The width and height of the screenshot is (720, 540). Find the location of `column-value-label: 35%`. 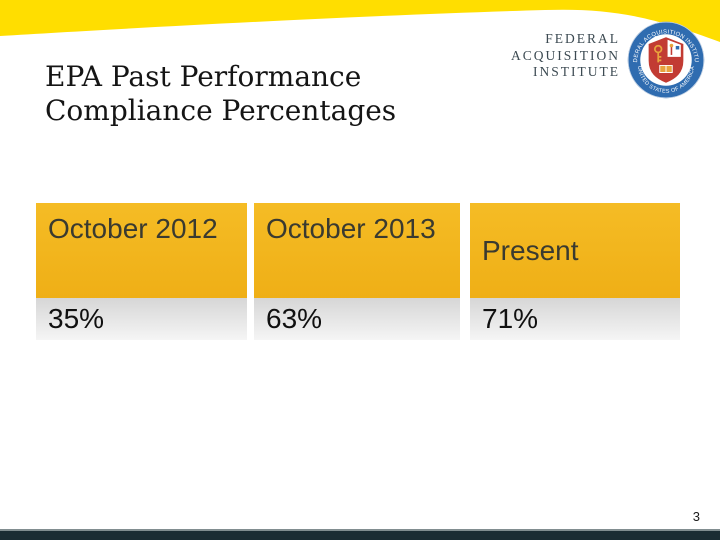

column-value-label: 35% is located at coordinates (76, 318).